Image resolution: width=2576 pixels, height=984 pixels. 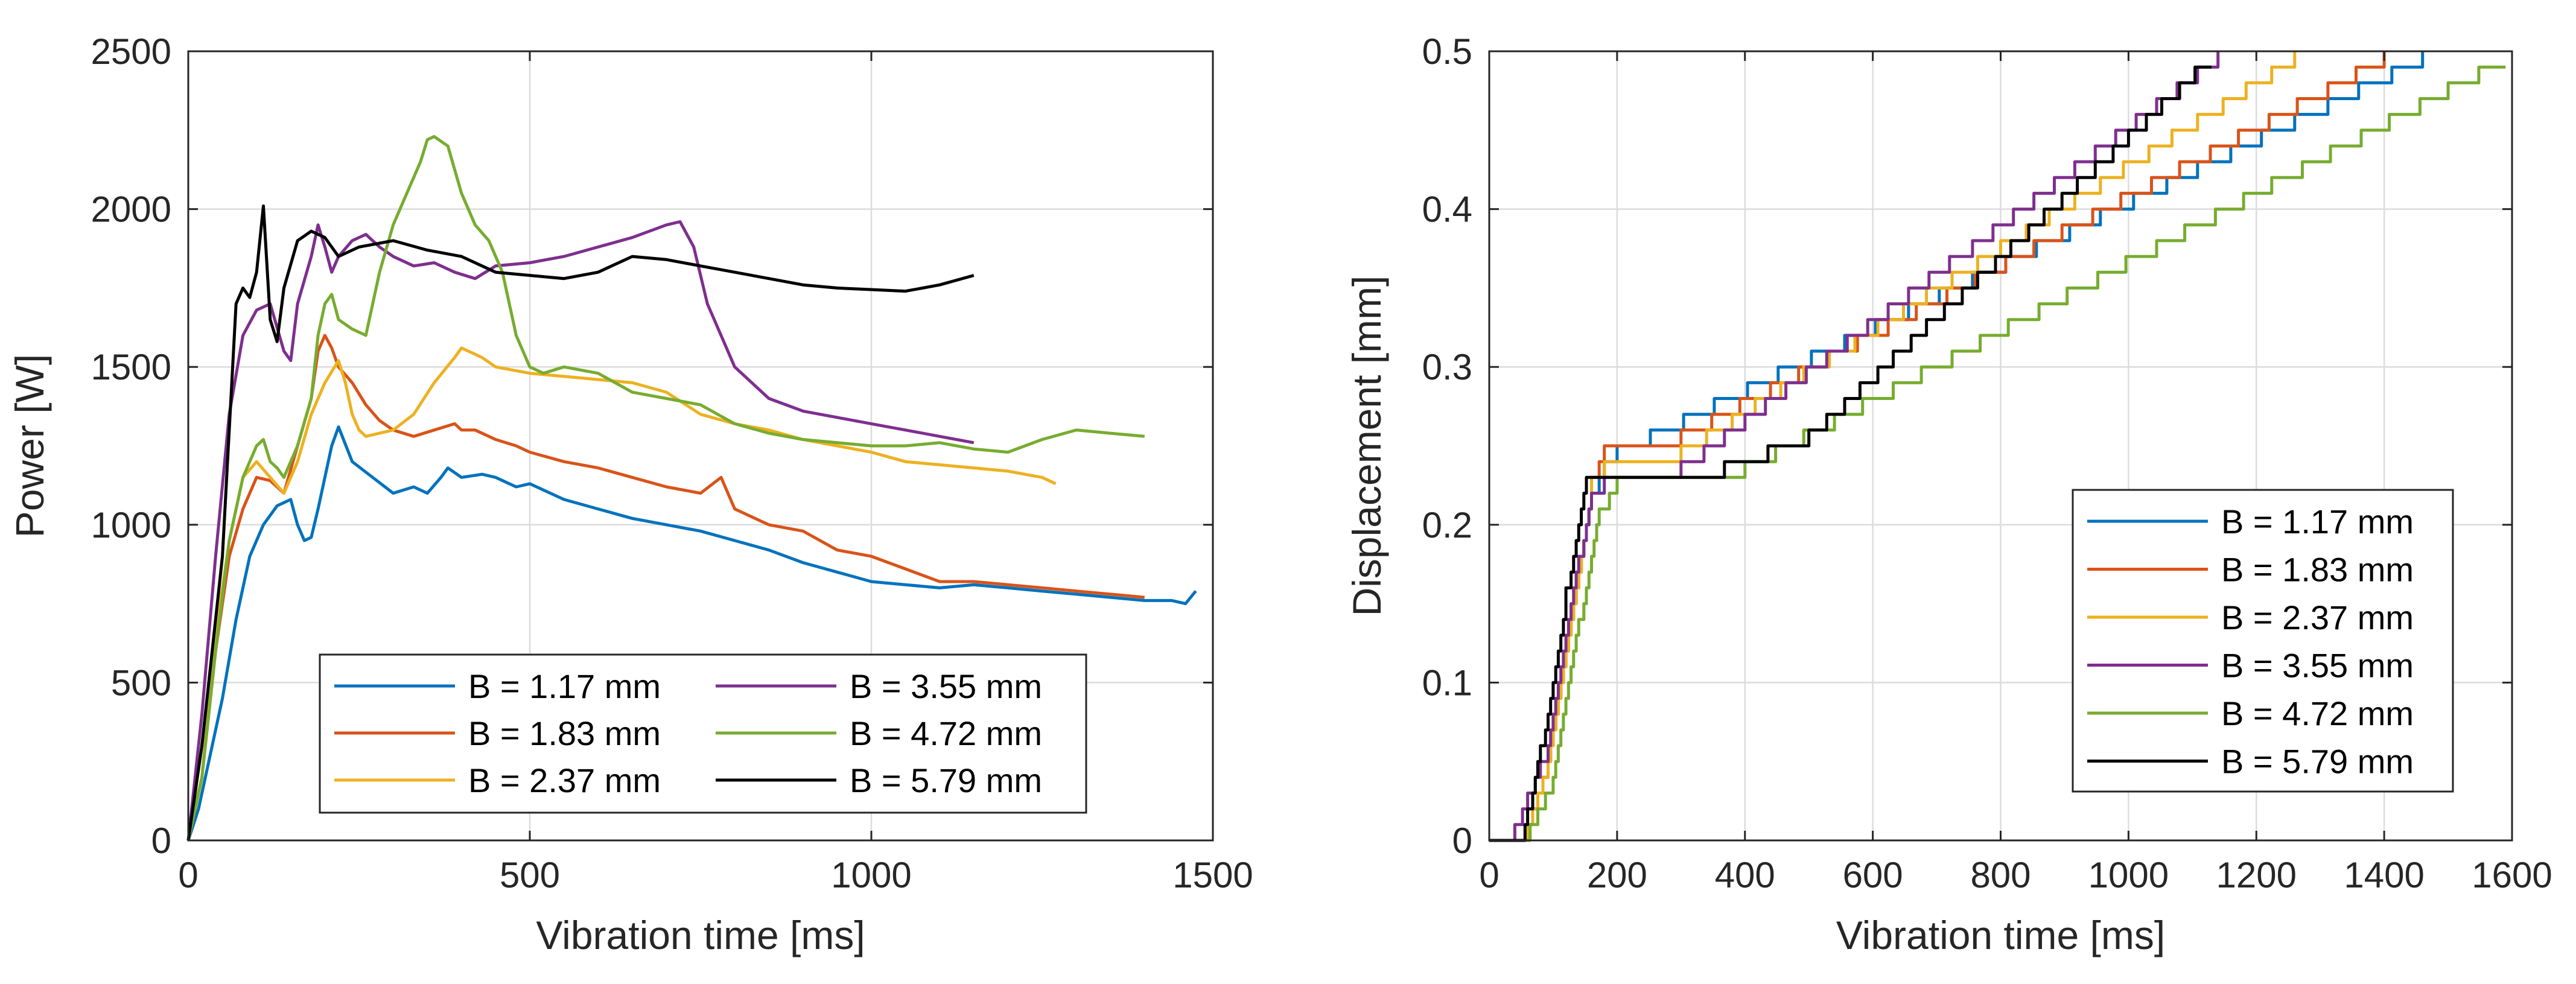 I want to click on x-tick-label: 1200, so click(x=2256, y=875).